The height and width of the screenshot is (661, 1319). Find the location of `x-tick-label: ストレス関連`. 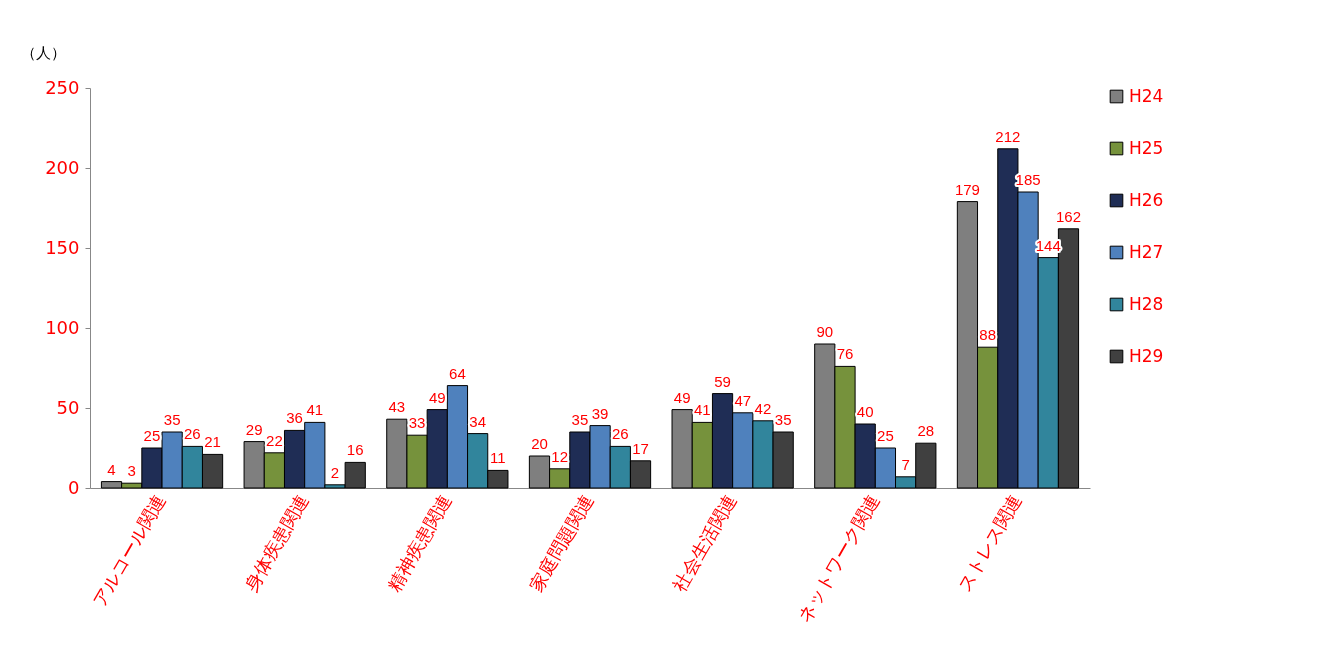

x-tick-label: ストレス関連 is located at coordinates (989, 542).